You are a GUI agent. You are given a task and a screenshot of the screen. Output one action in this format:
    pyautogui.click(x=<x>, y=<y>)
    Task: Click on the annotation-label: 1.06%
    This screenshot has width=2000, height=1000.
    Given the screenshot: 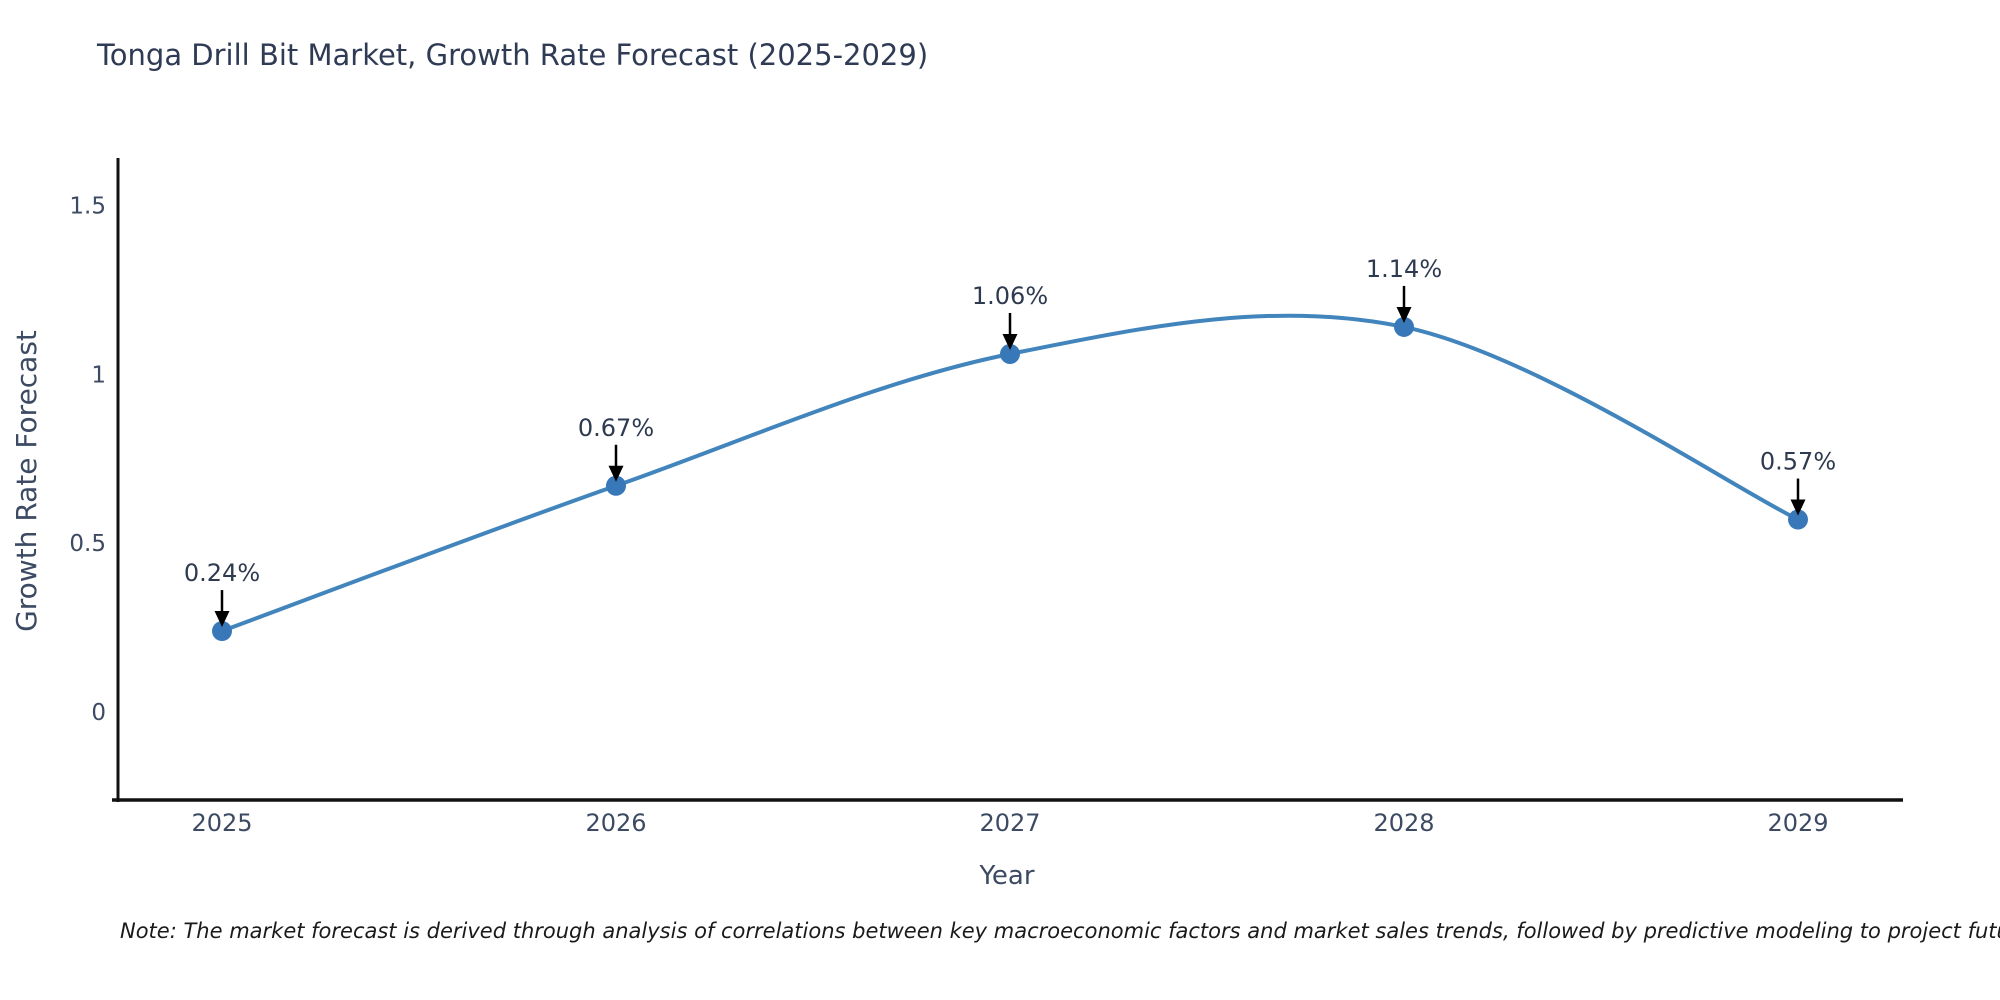 What is the action you would take?
    pyautogui.click(x=1010, y=296)
    